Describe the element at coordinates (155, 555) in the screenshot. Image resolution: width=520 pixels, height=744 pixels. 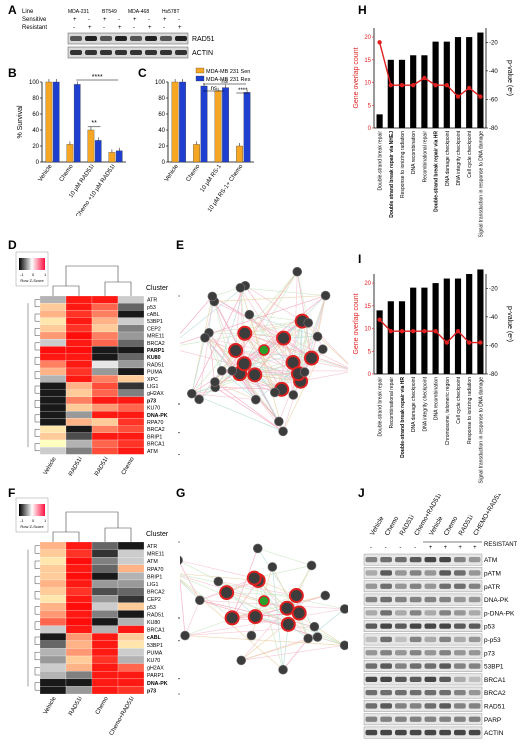
I see `gene-label: MRE11` at that location.